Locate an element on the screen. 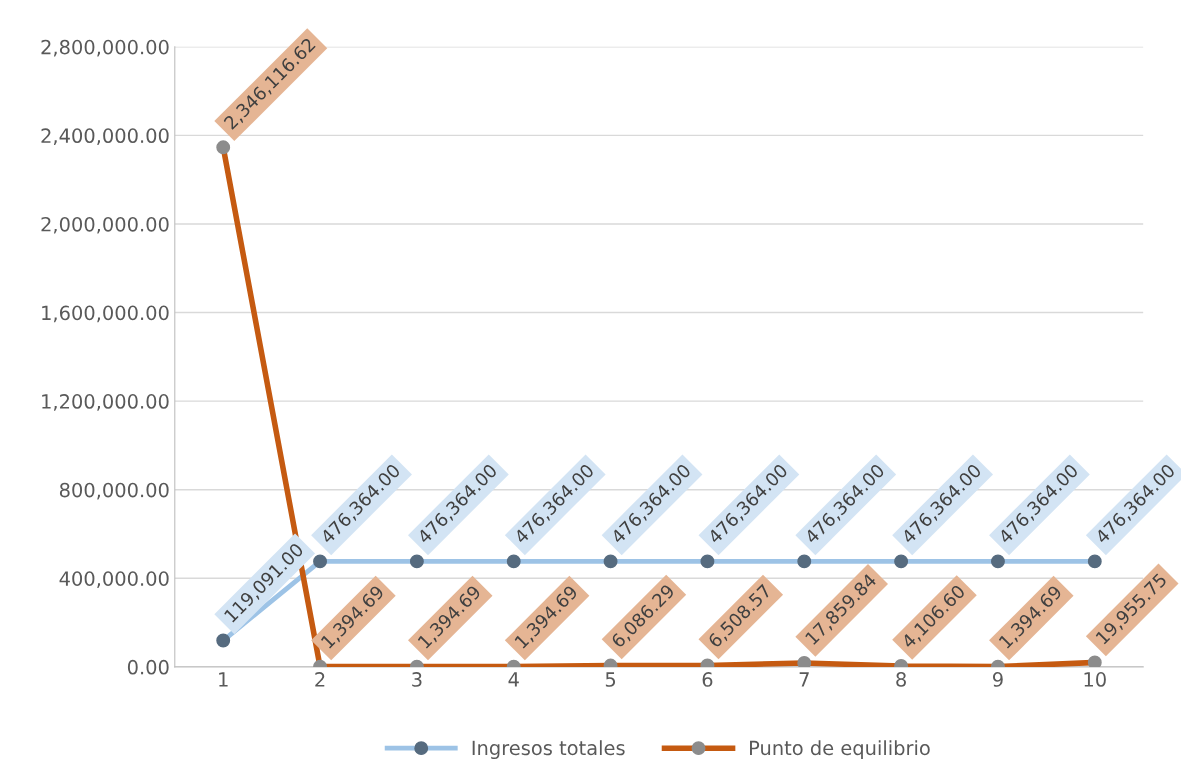 The image size is (1181, 780). y-tick-label: 1,200,000.00 is located at coordinates (105, 402).